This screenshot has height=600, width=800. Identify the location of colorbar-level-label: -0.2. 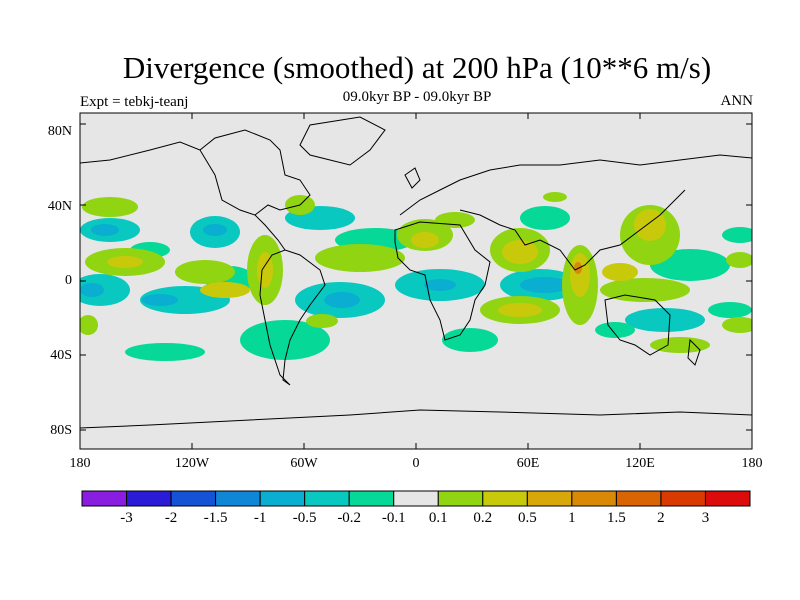
(349, 518).